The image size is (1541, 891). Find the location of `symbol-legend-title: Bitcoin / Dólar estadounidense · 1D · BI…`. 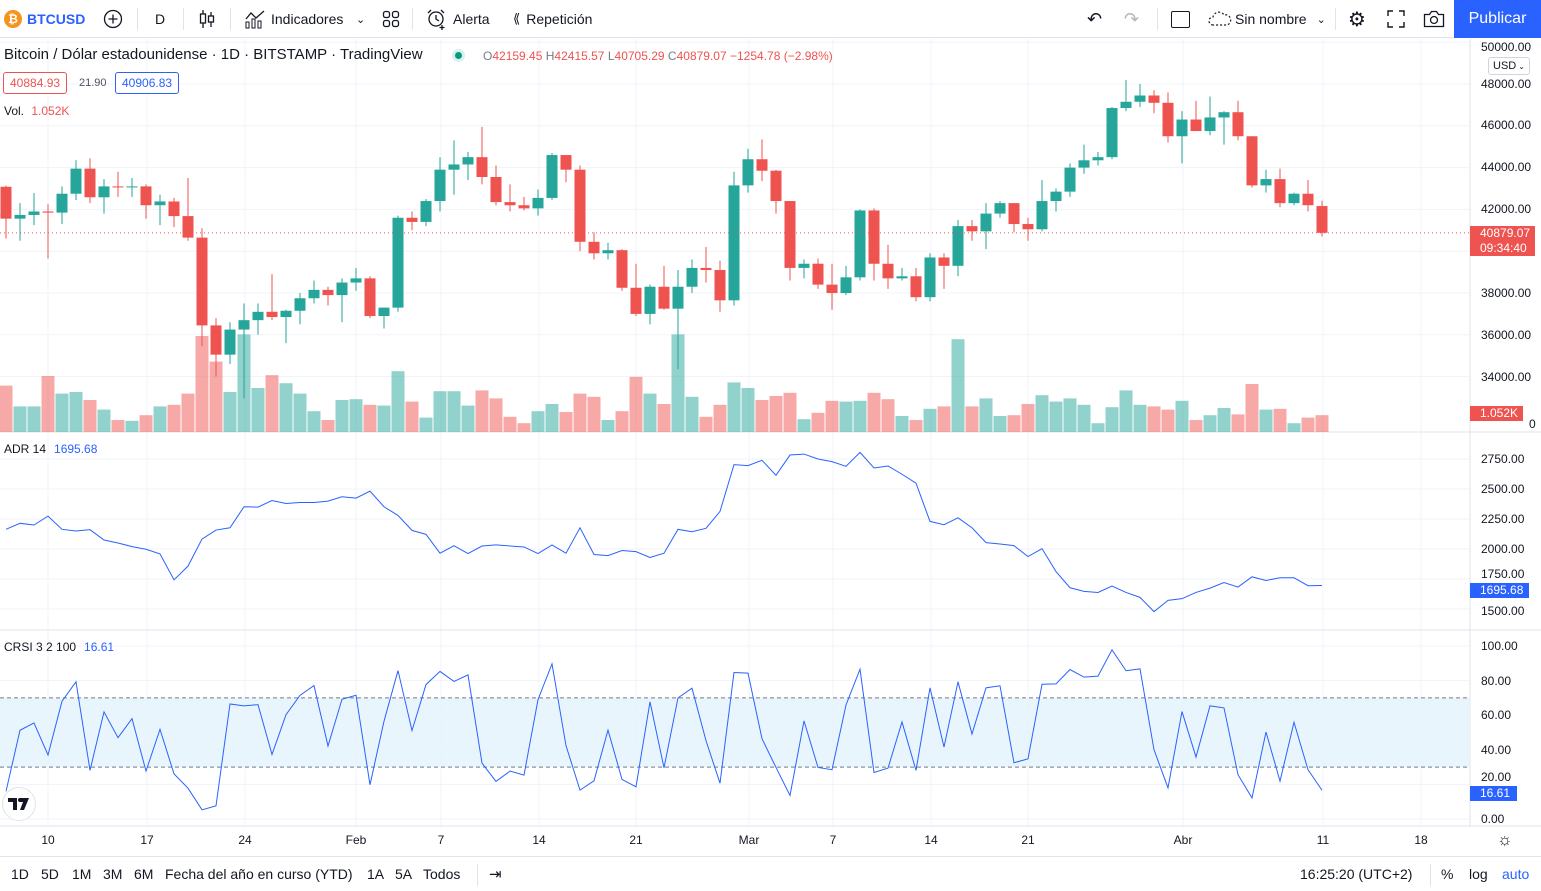

symbol-legend-title: Bitcoin / Dólar estadounidense · 1D · BI… is located at coordinates (213, 54).